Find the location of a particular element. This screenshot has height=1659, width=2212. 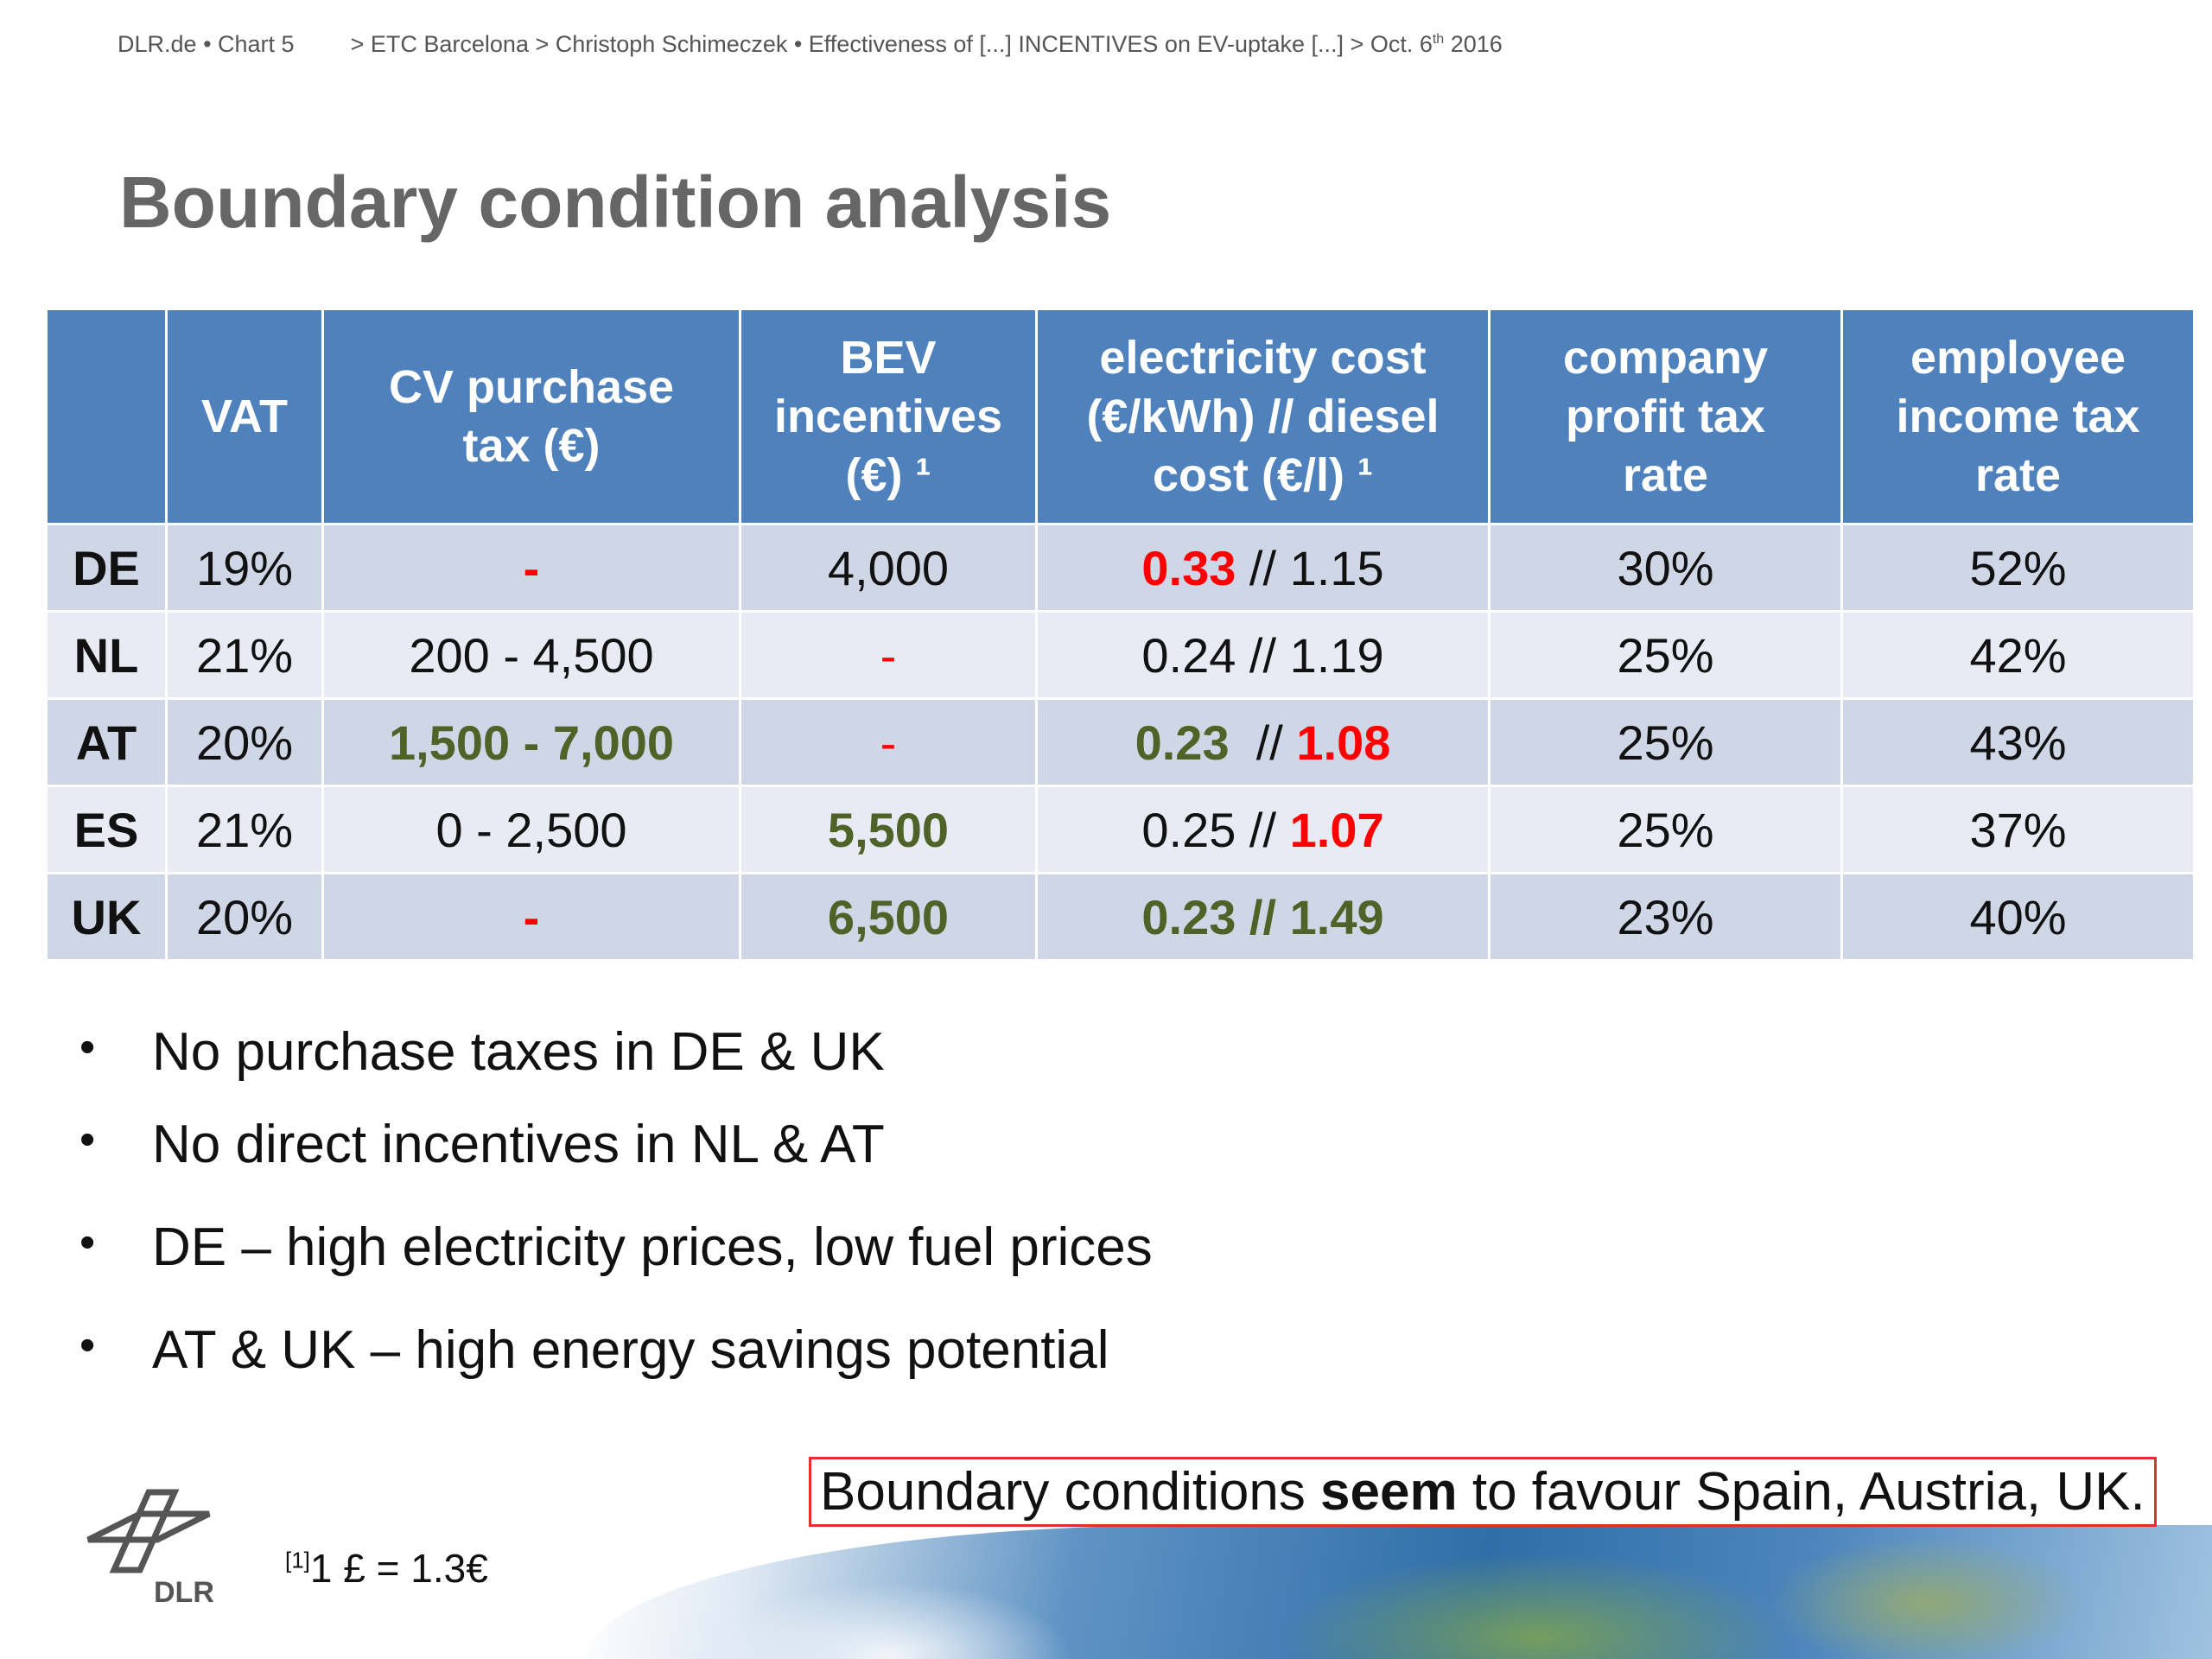

header-line: company is located at coordinates (1665, 358).